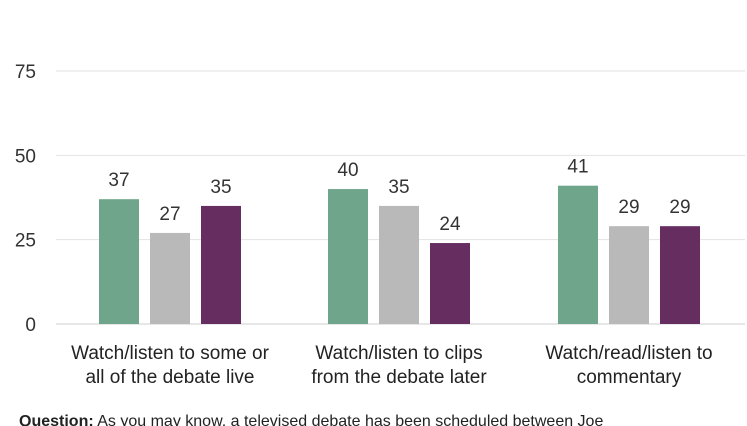  I want to click on x-tick-label: Watch/listen to clips, so click(398, 353).